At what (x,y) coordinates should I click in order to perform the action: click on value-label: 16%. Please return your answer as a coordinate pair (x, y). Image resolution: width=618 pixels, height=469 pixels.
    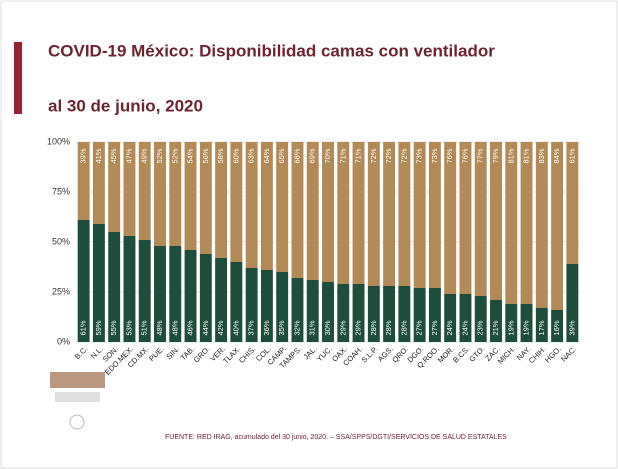
    Looking at the image, I should click on (556, 327).